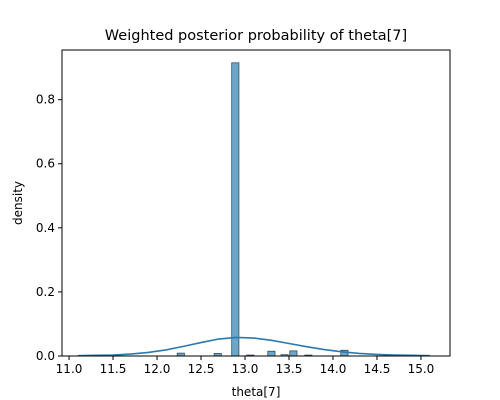 The width and height of the screenshot is (500, 400). Describe the element at coordinates (45, 292) in the screenshot. I see `y-tick-label-1: 0.2` at that location.